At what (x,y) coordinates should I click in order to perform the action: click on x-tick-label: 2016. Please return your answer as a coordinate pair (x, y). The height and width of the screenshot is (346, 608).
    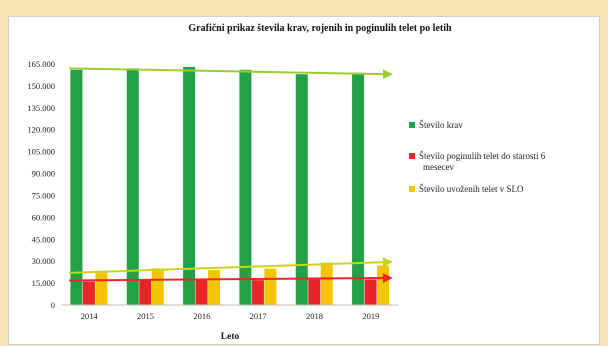
    Looking at the image, I should click on (201, 316).